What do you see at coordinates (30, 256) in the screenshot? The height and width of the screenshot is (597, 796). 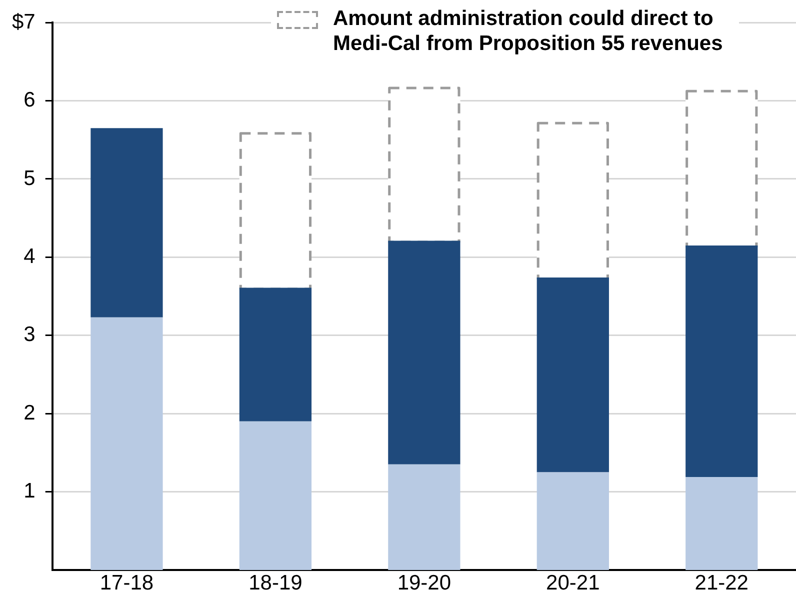 I see `y-tick-label: 4` at bounding box center [30, 256].